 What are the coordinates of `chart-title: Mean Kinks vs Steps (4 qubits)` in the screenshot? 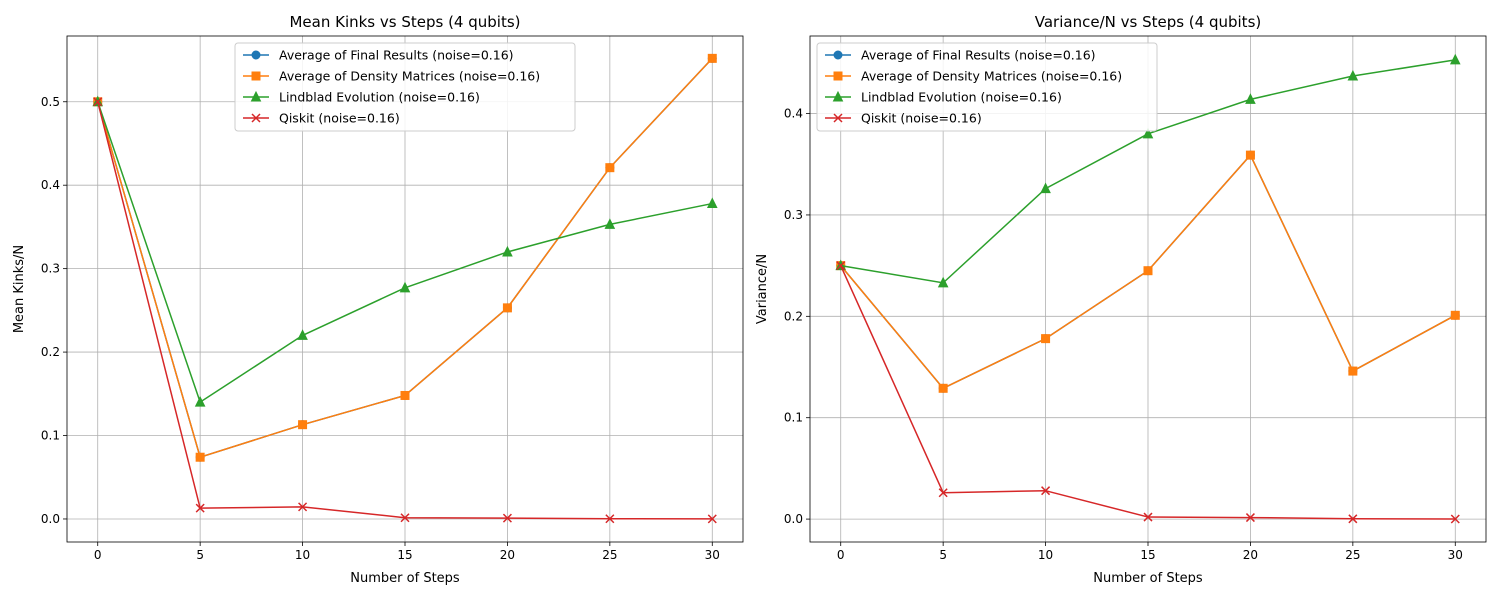 It's located at (404, 22).